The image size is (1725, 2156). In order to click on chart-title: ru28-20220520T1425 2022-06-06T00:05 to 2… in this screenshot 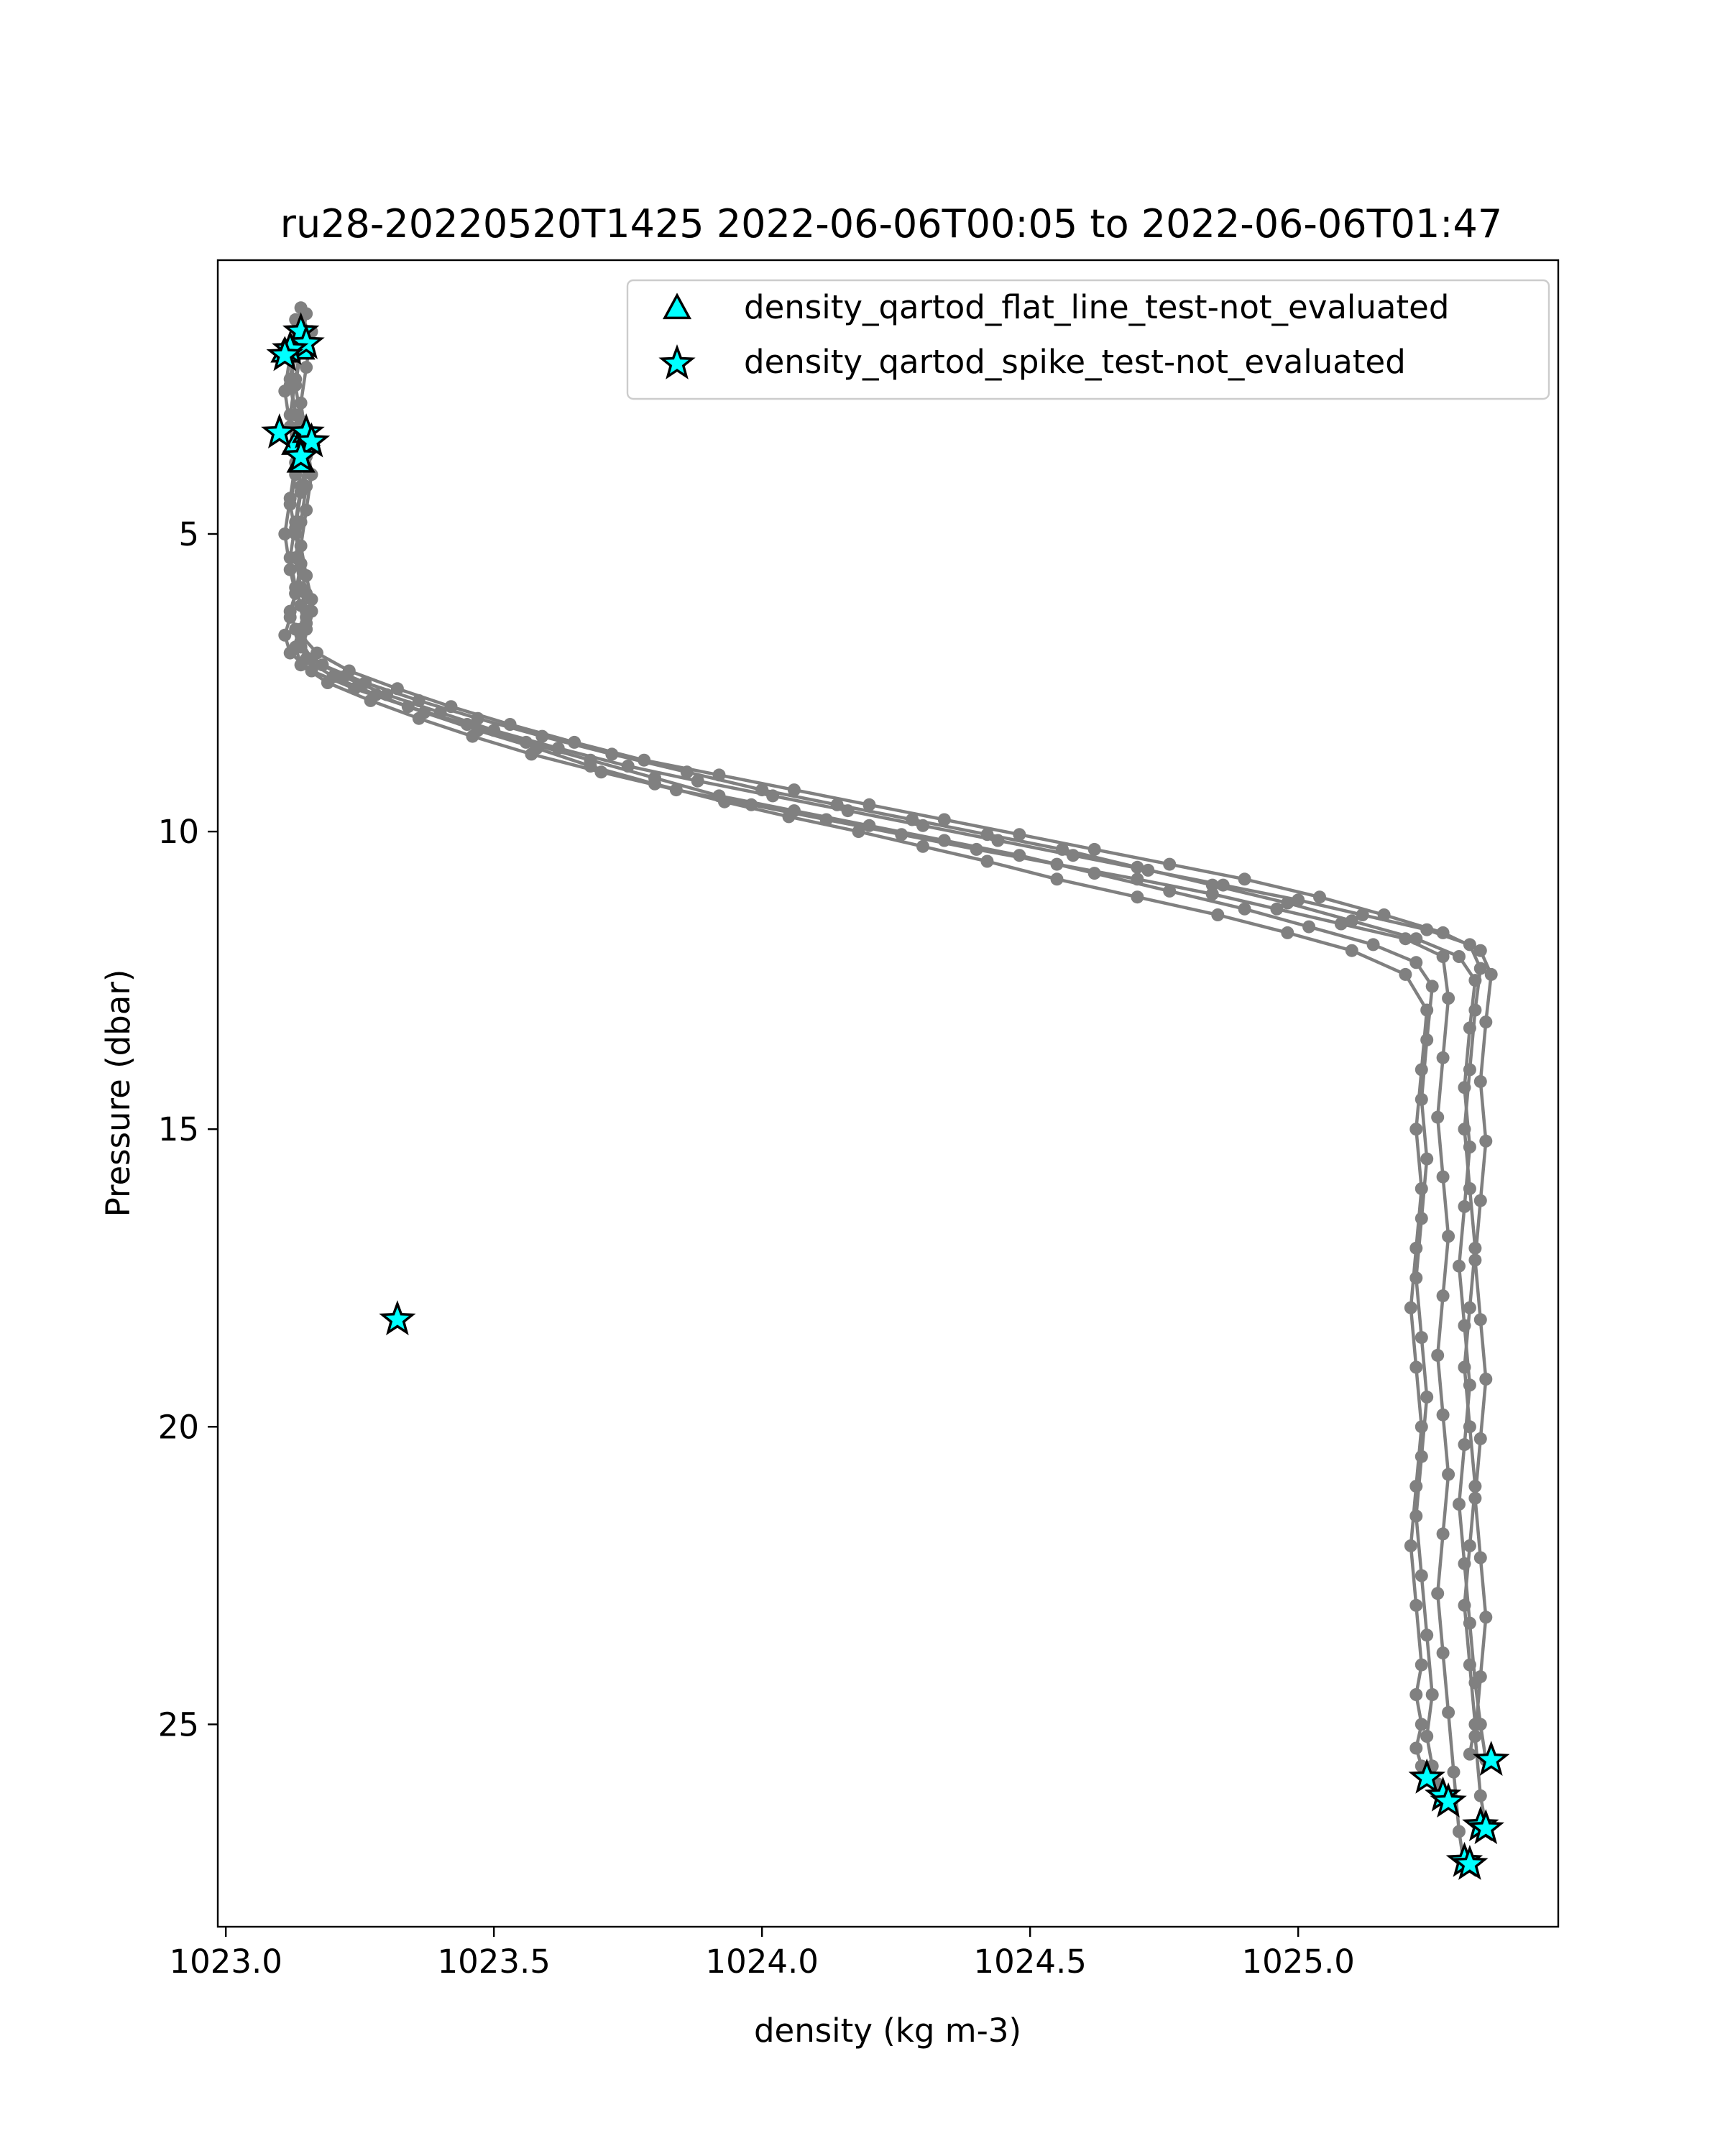, I will do `click(891, 224)`.